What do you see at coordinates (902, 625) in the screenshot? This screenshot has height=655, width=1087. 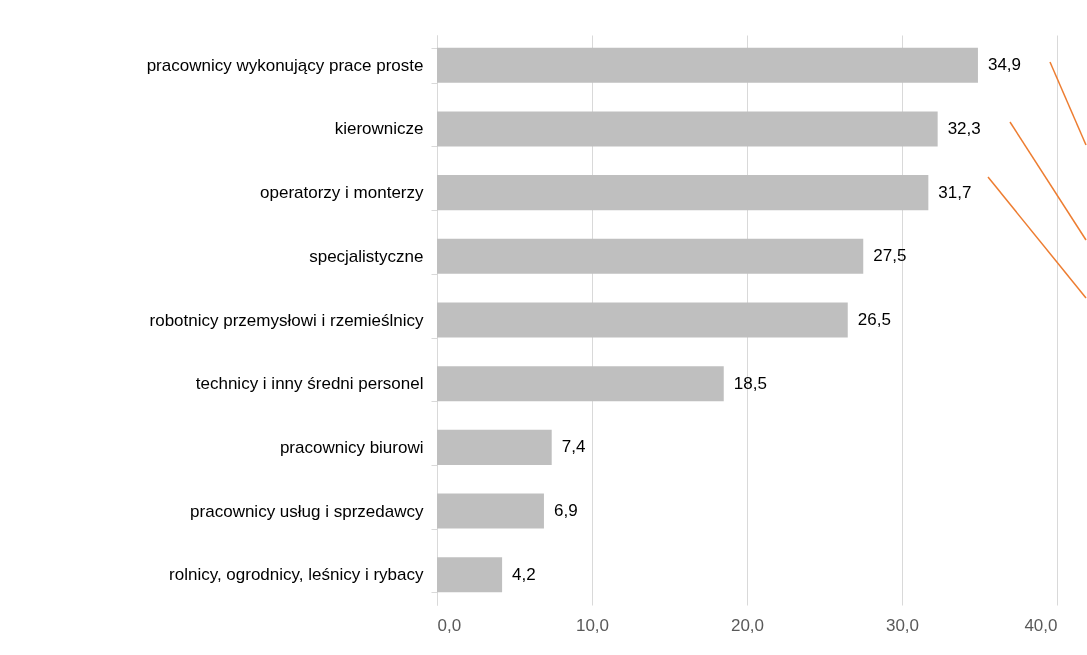 I see `x-tick-label: 30,0` at bounding box center [902, 625].